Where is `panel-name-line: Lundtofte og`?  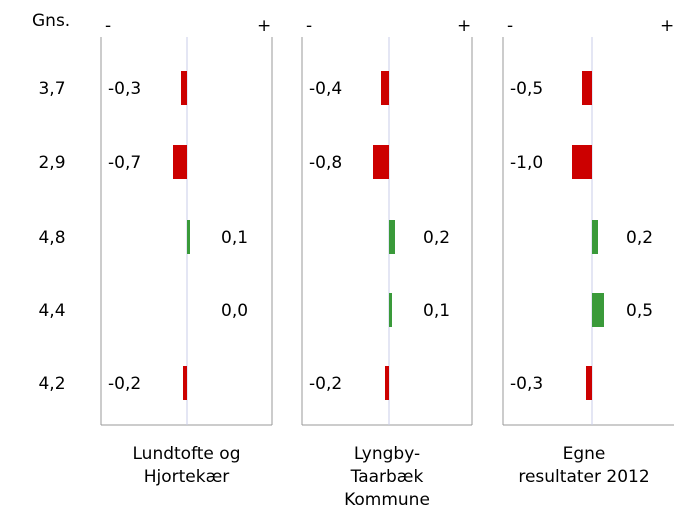
panel-name-line: Lundtofte og is located at coordinates (187, 454).